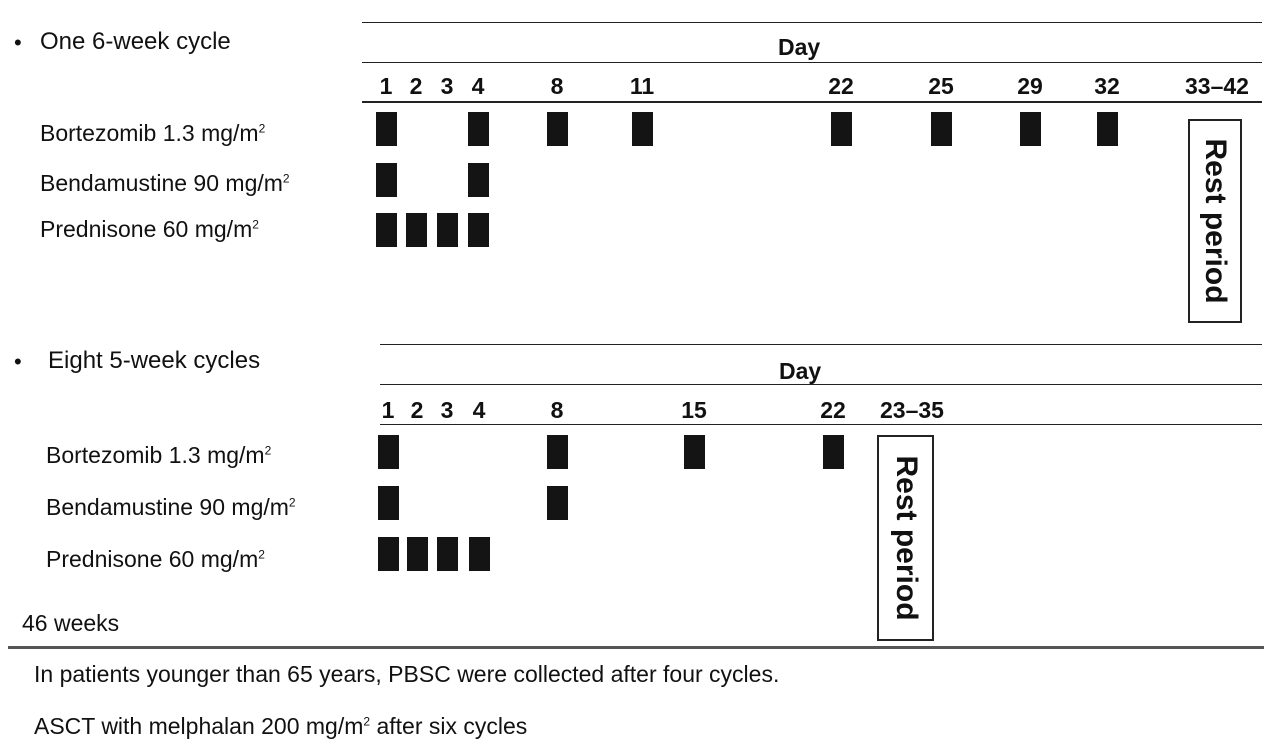 This screenshot has height=741, width=1280. Describe the element at coordinates (262, 128) in the screenshot. I see `cycle1-drug-bortezomib-sup: 2` at that location.